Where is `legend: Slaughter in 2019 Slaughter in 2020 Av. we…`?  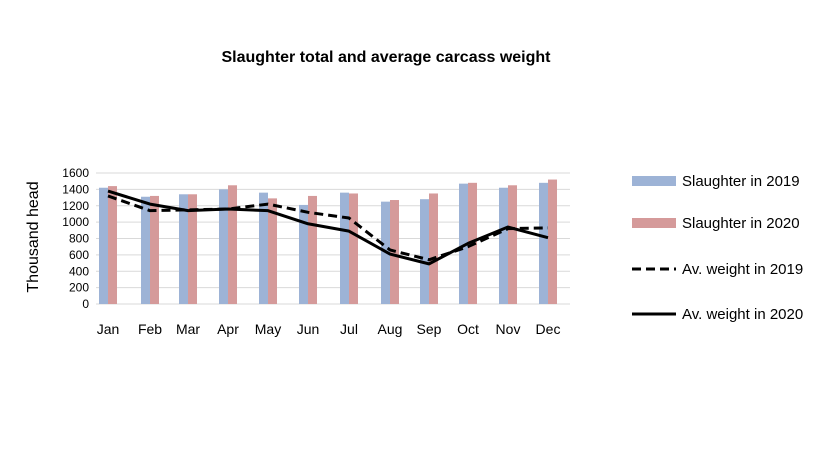
legend: Slaughter in 2019 Slaughter in 2020 Av. we… is located at coordinates (717, 248).